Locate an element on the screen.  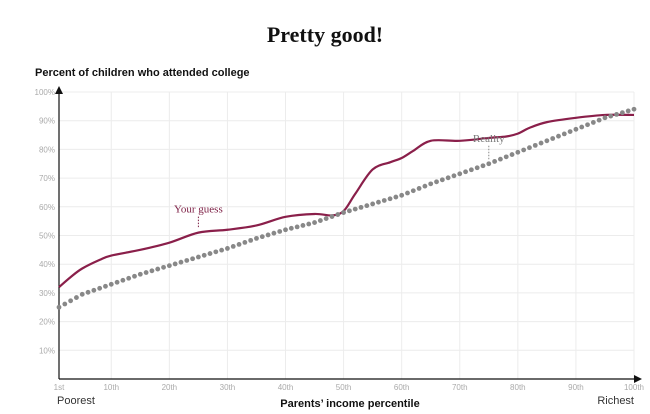
x-tick-label: 20th is located at coordinates (170, 387).